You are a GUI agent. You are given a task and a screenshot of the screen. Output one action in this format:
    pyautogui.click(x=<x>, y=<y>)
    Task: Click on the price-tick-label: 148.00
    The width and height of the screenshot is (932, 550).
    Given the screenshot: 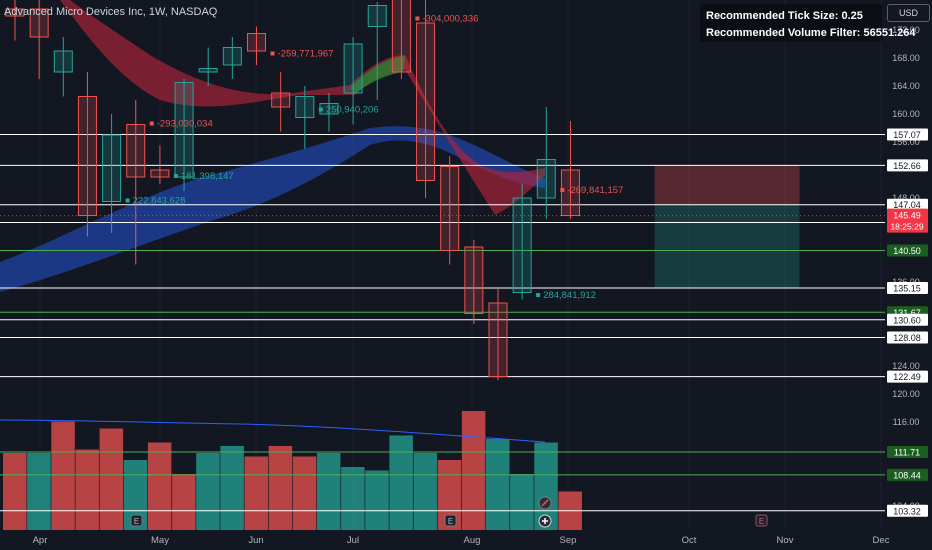 What is the action you would take?
    pyautogui.click(x=906, y=198)
    